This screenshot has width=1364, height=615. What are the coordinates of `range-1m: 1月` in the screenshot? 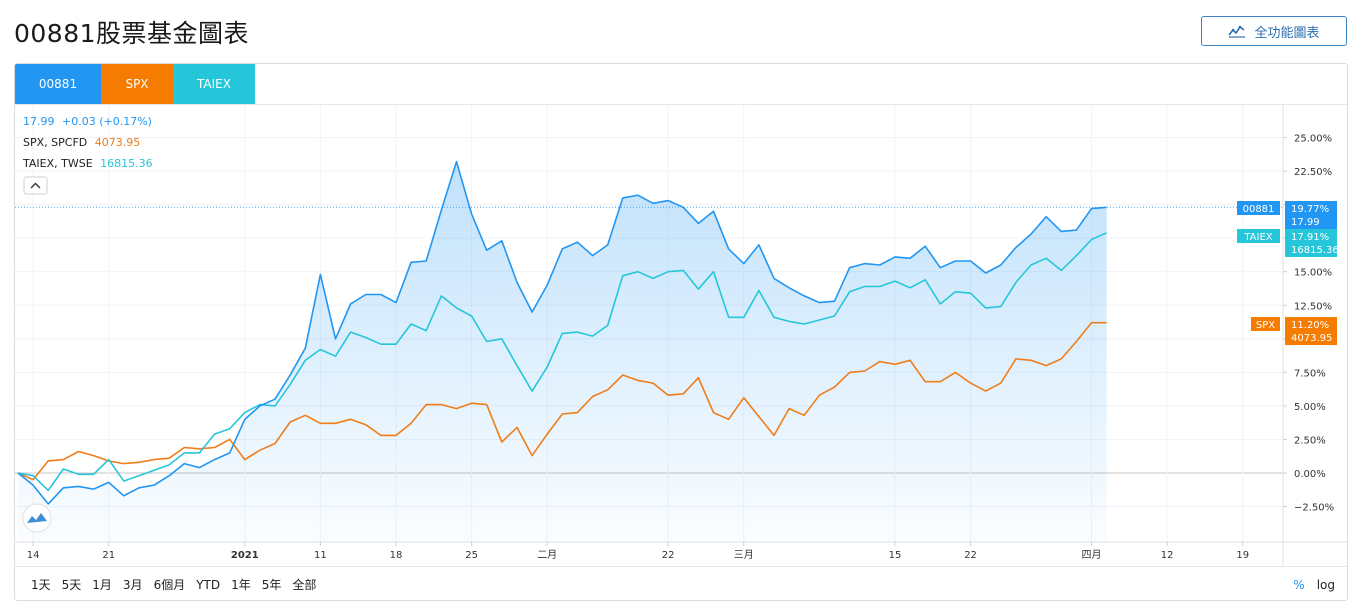 It's located at (102, 585).